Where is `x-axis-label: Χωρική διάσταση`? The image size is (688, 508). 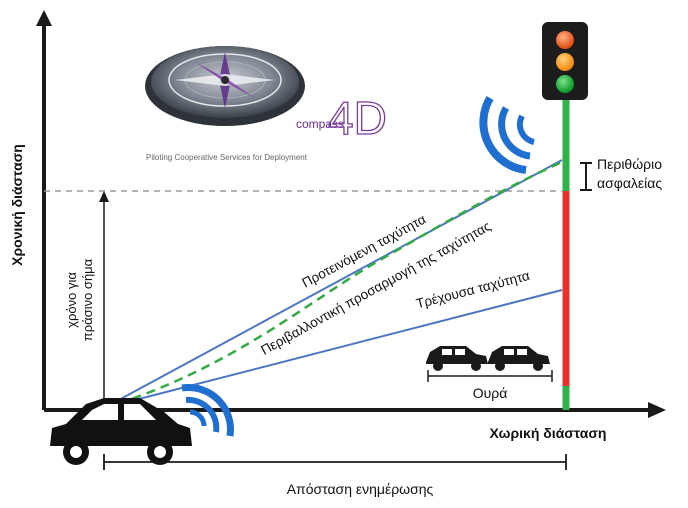 x-axis-label: Χωρική διάσταση is located at coordinates (548, 433).